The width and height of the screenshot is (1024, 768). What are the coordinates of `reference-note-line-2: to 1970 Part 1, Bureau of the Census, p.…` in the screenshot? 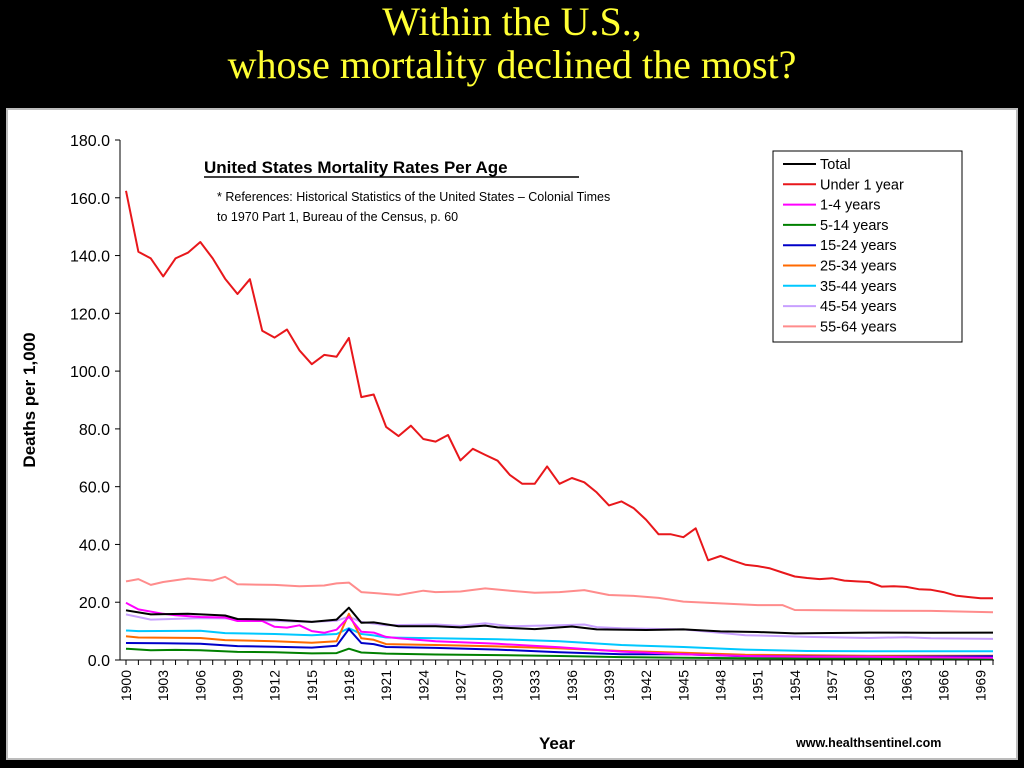 It's located at (337, 217).